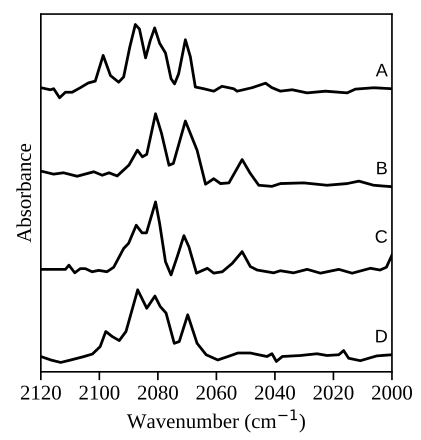  I want to click on series-label: C, so click(382, 236).